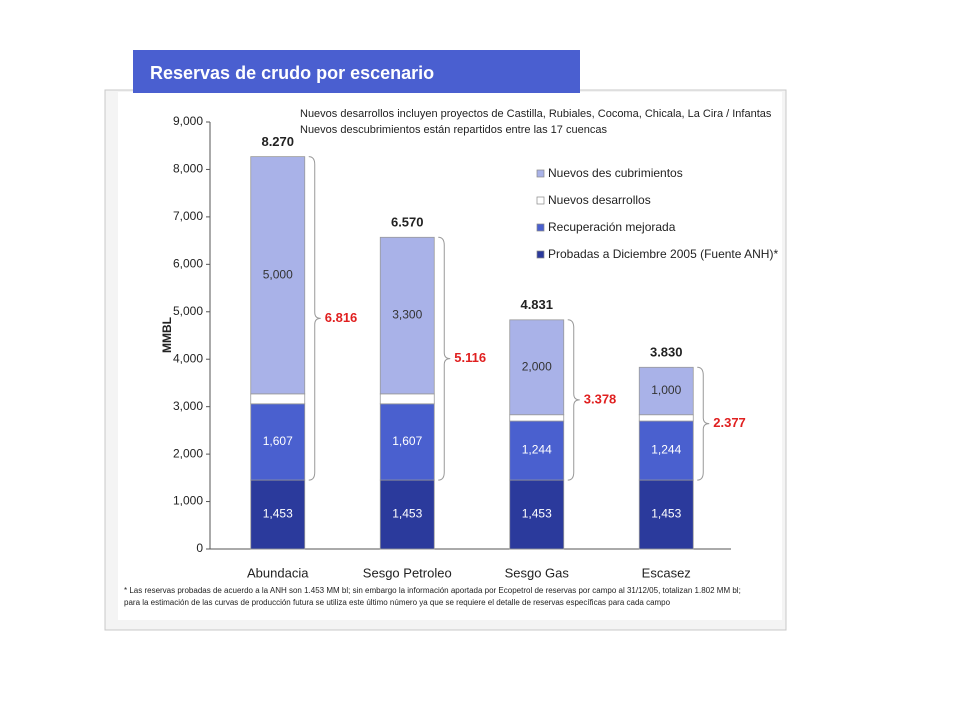 The width and height of the screenshot is (960, 725). Describe the element at coordinates (278, 572) in the screenshot. I see `x-tick-label: Abundacia` at that location.